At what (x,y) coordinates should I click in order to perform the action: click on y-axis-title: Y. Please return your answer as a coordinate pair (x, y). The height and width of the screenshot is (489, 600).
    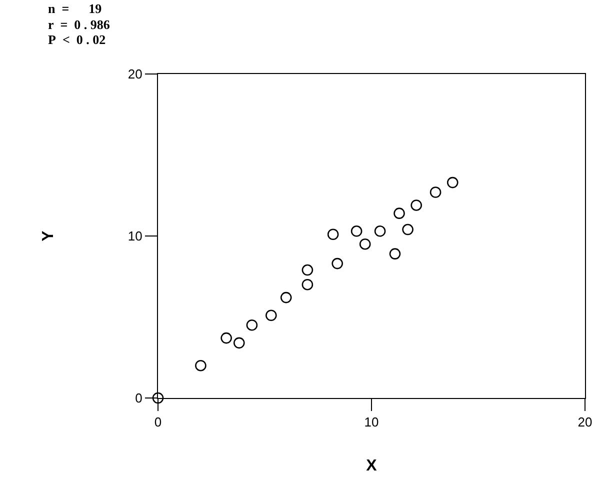
    Looking at the image, I should click on (48, 236).